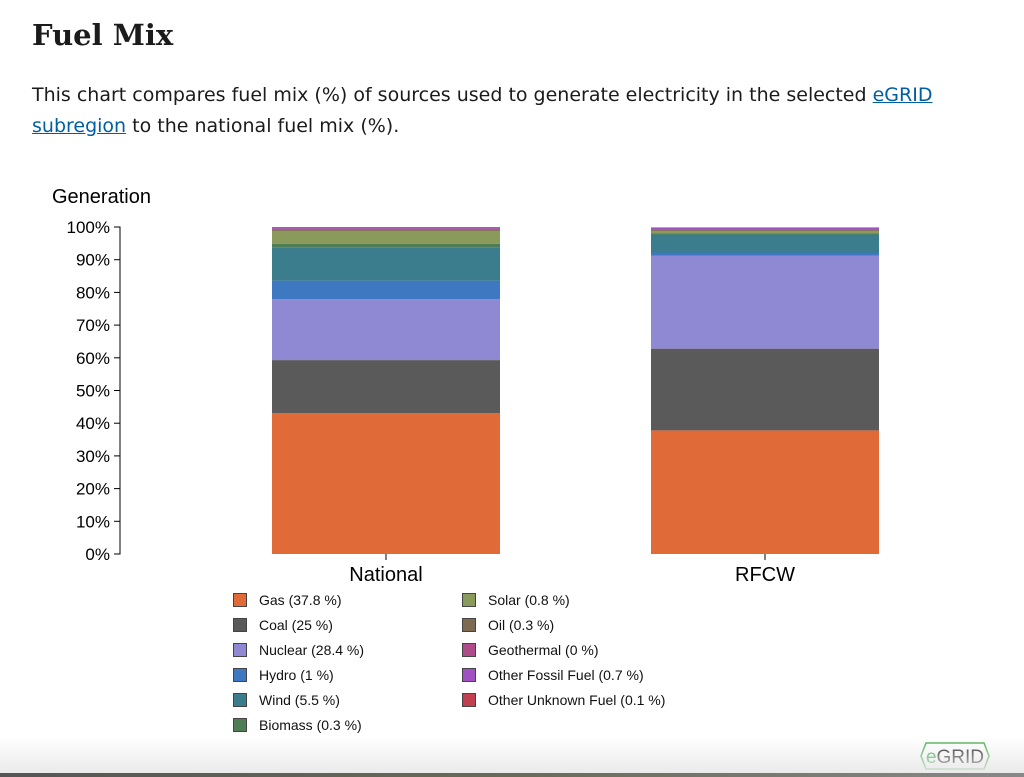 The height and width of the screenshot is (777, 1024). Describe the element at coordinates (93, 260) in the screenshot. I see `y-tick-label: 90%` at that location.